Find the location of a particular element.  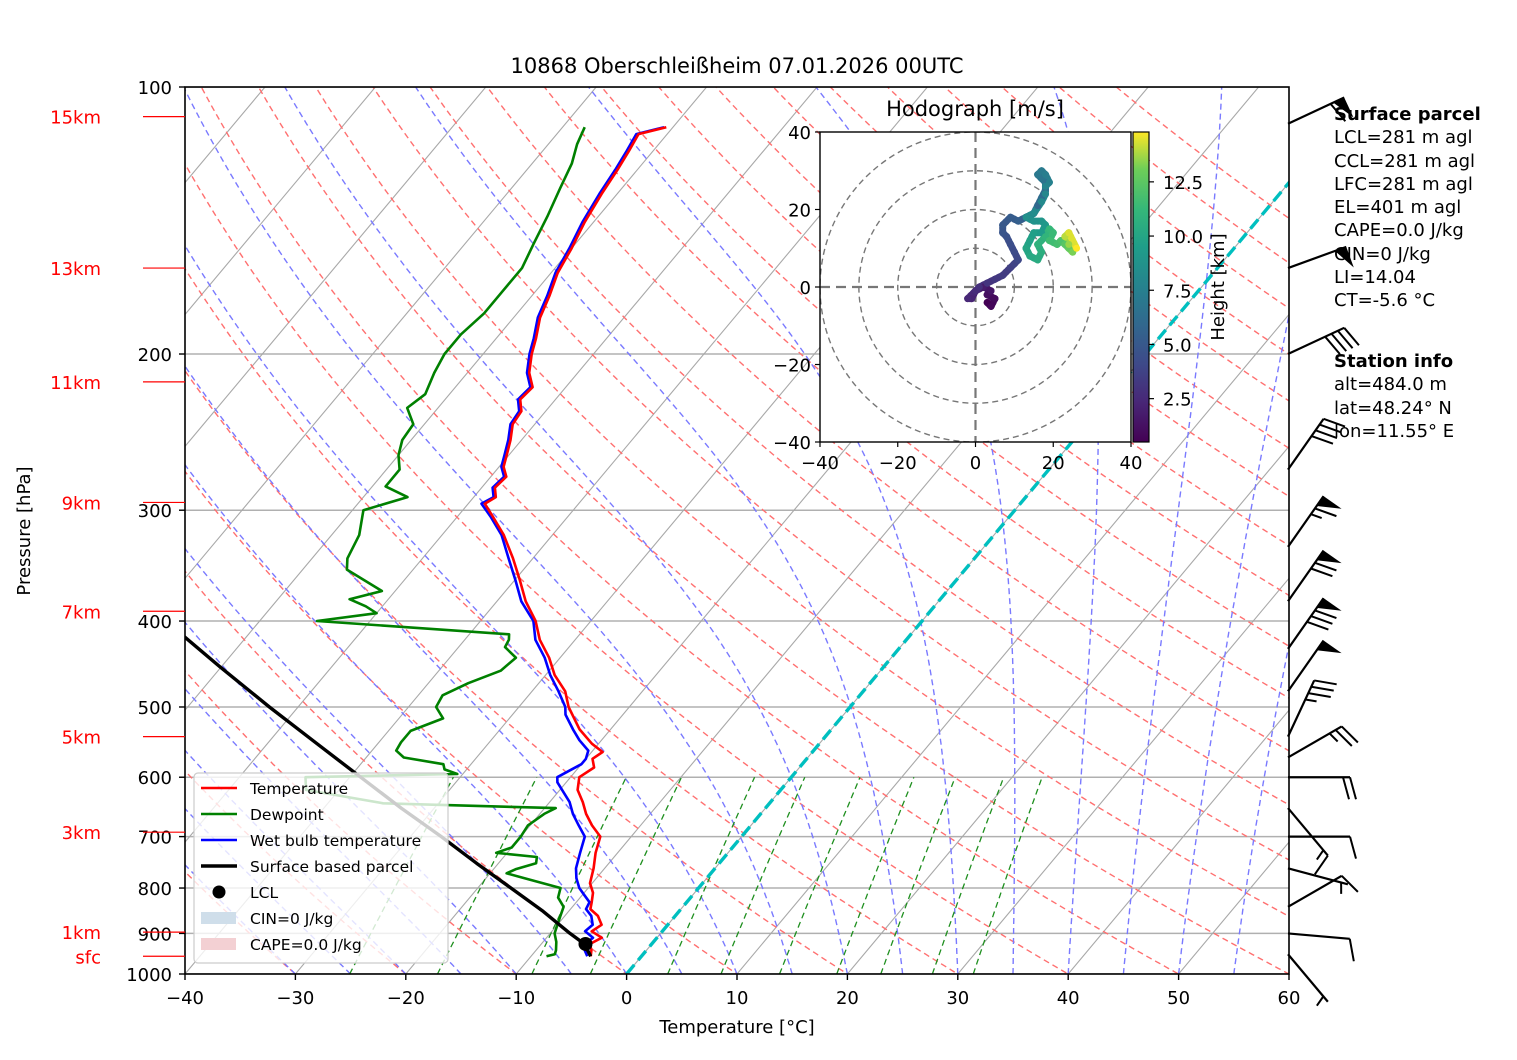

info-line-lcl: LCL=281 m agl is located at coordinates (1403, 138).